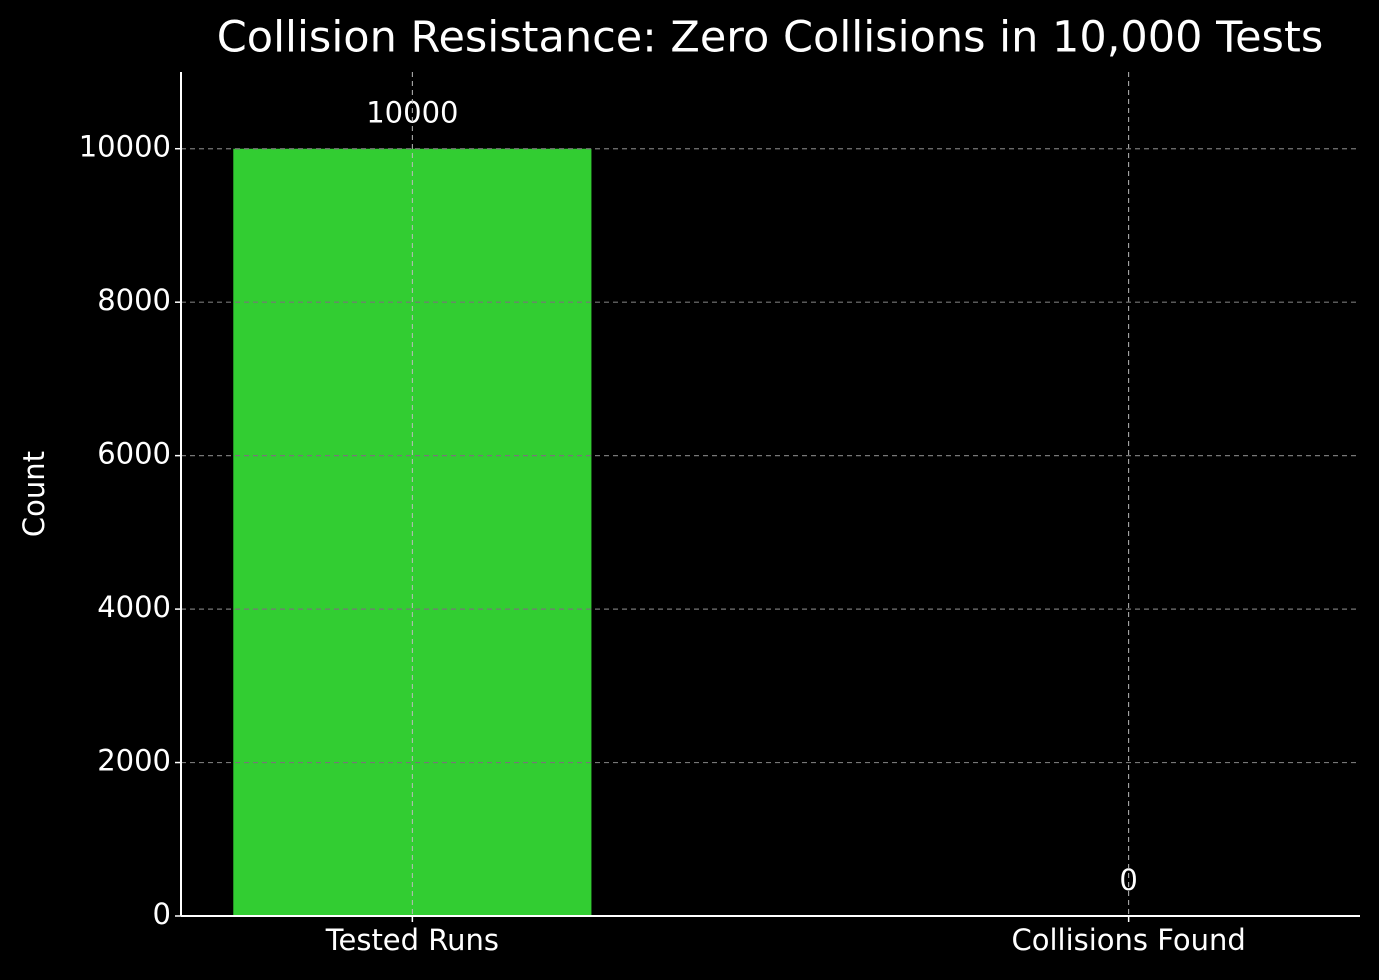  Describe the element at coordinates (162, 914) in the screenshot. I see `y-tick-label: 0` at that location.